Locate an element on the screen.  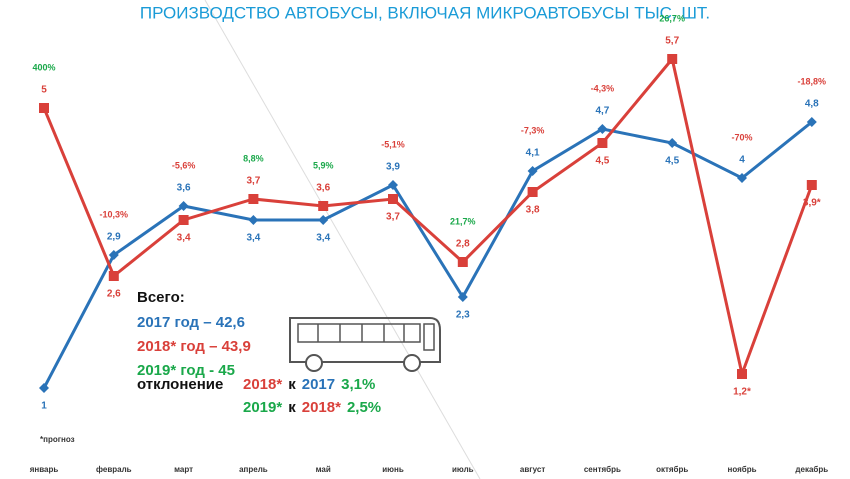
data-label: 4 is located at coordinates (742, 160).